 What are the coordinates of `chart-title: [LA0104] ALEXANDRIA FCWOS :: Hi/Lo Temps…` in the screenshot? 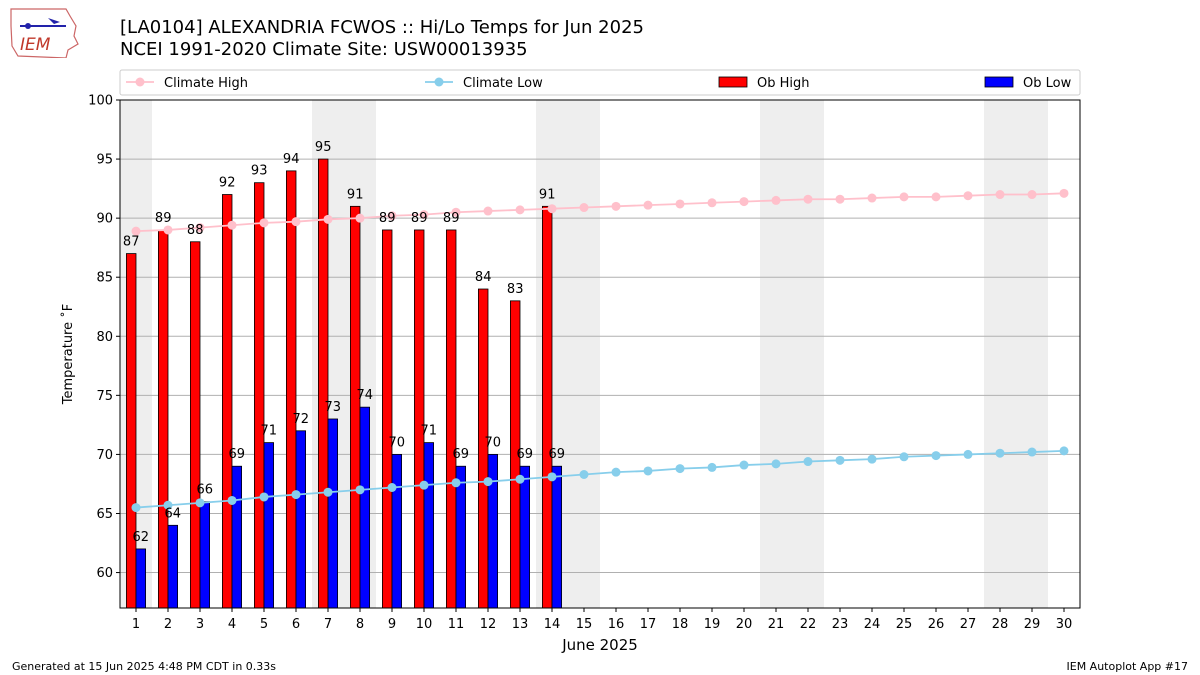 It's located at (382, 27).